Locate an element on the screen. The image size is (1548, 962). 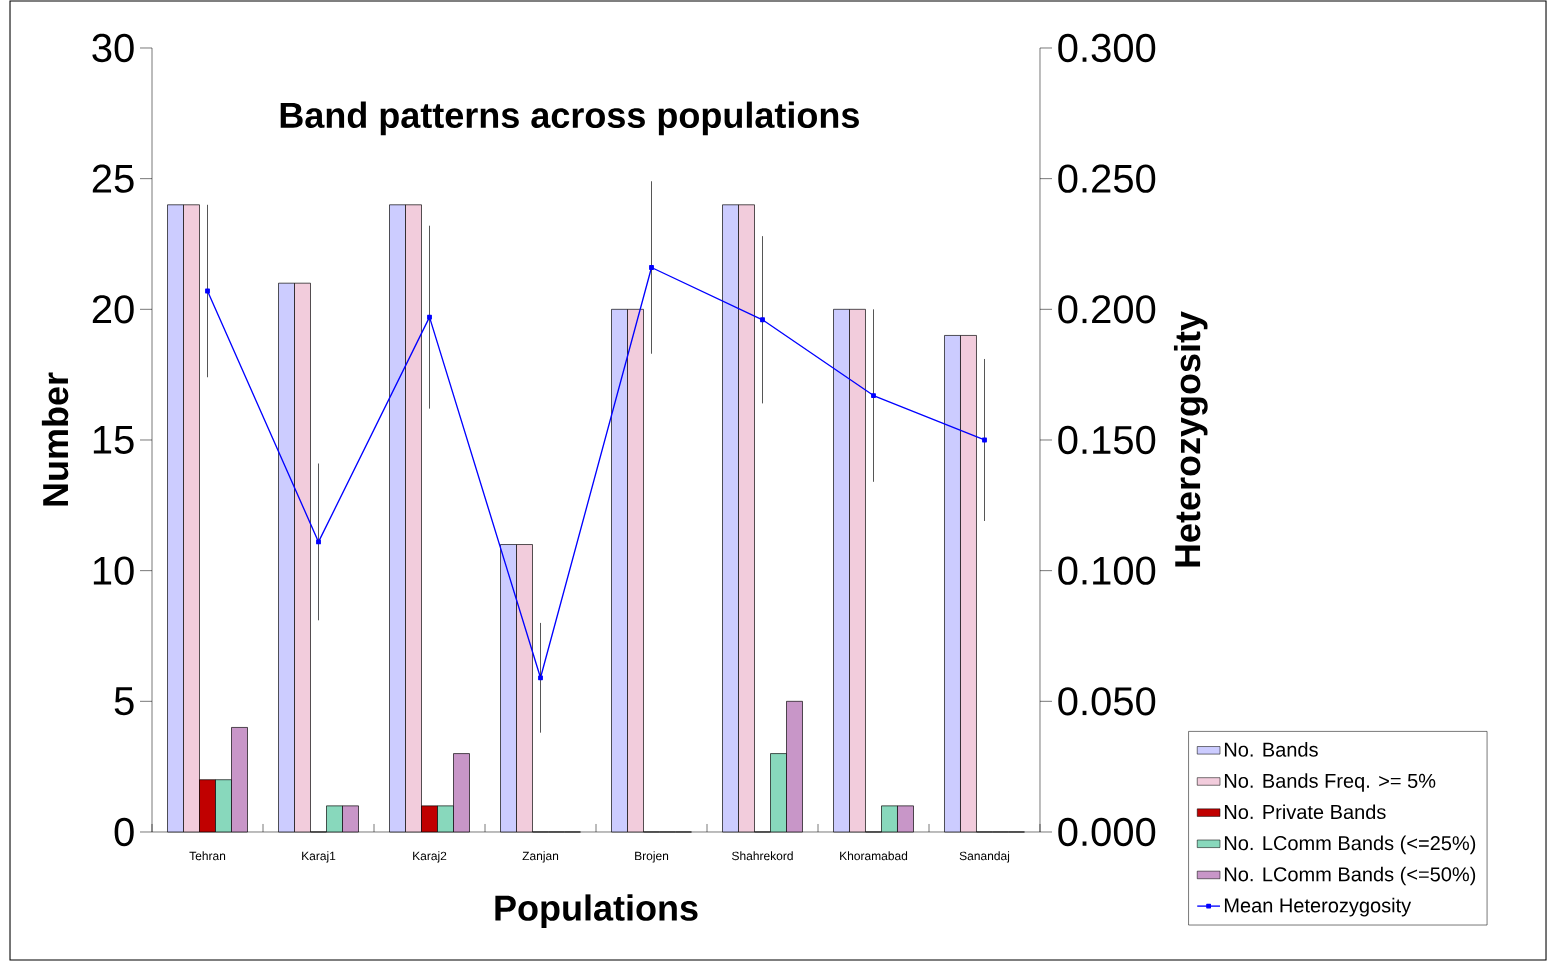
y2-tick-label: 0.300 is located at coordinates (1107, 48).